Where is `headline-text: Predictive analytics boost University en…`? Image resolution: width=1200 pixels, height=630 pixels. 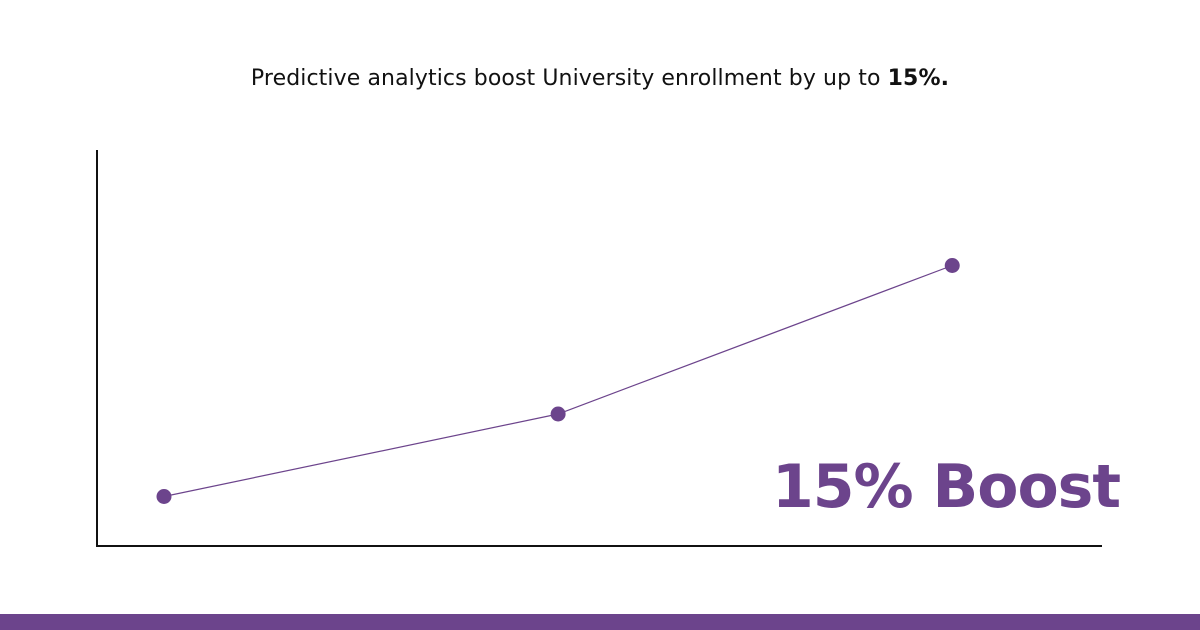
headline-text: Predictive analytics boost University en… is located at coordinates (569, 78).